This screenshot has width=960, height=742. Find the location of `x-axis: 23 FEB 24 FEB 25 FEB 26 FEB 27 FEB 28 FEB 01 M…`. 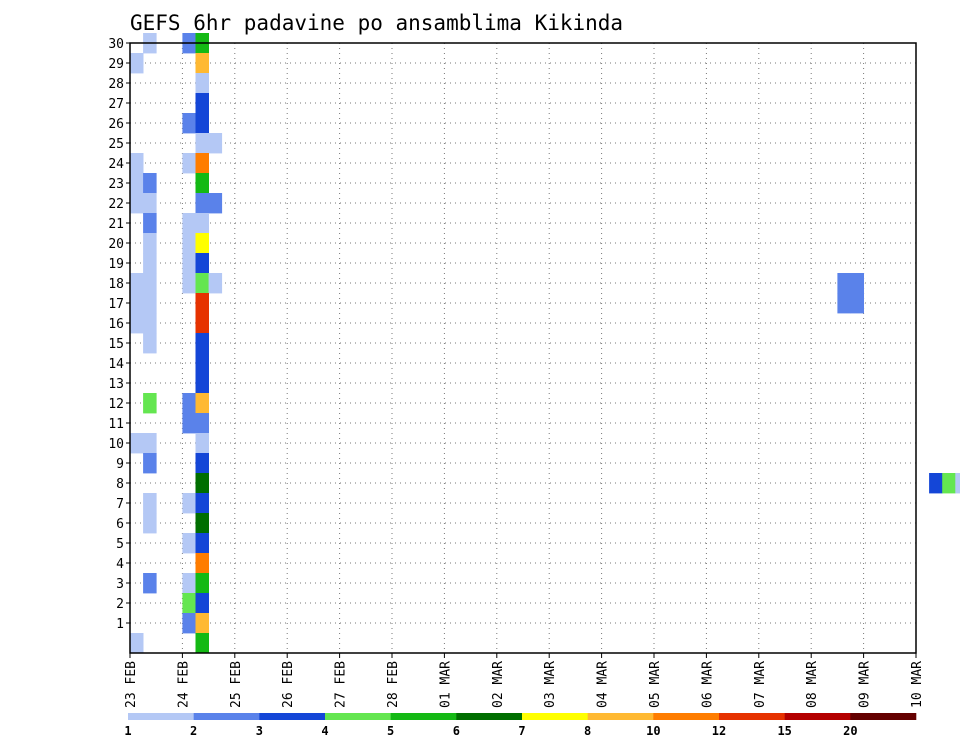

x-axis: 23 FEB 24 FEB 25 FEB 26 FEB 27 FEB 28 FEB 01 M… is located at coordinates (524, 680).